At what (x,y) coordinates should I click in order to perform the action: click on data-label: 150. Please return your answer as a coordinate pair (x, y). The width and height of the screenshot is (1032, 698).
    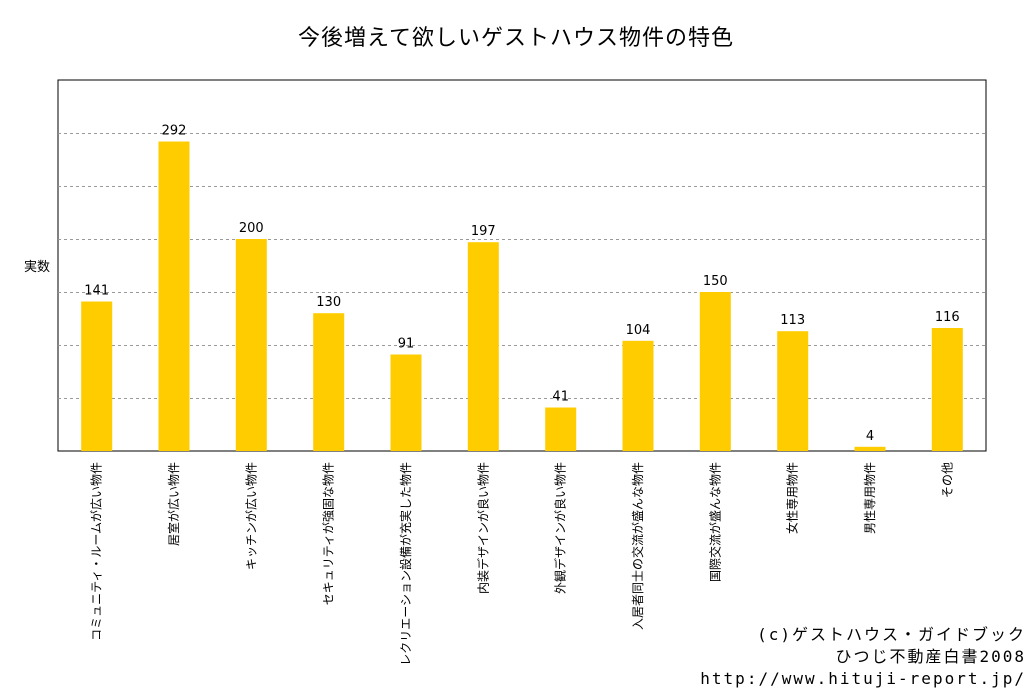
    Looking at the image, I should click on (715, 281).